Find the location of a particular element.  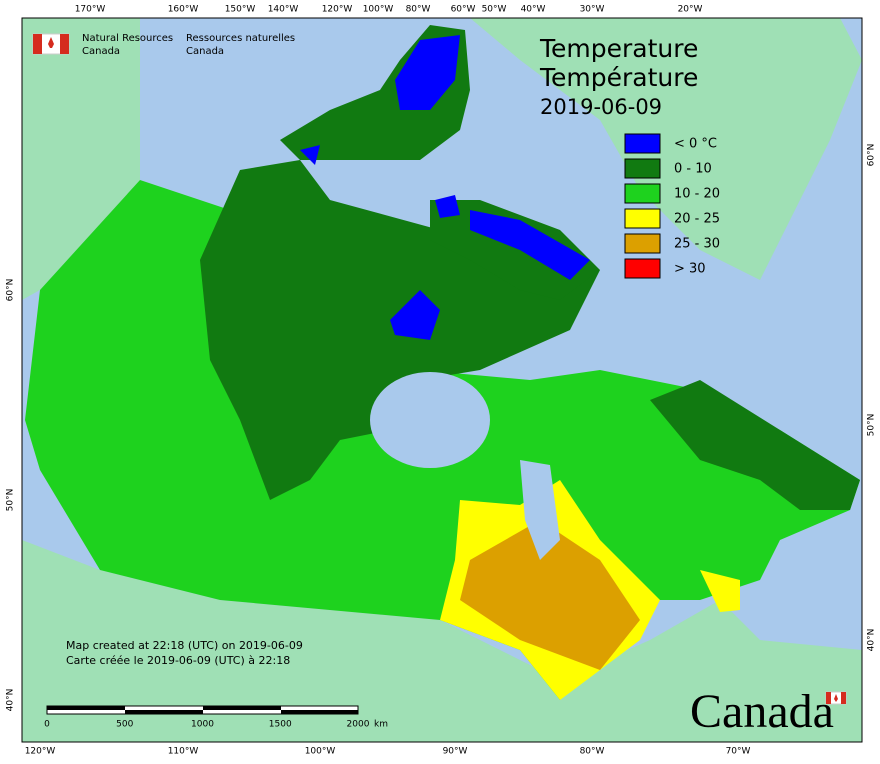

dept-en: Canada is located at coordinates (101, 51).